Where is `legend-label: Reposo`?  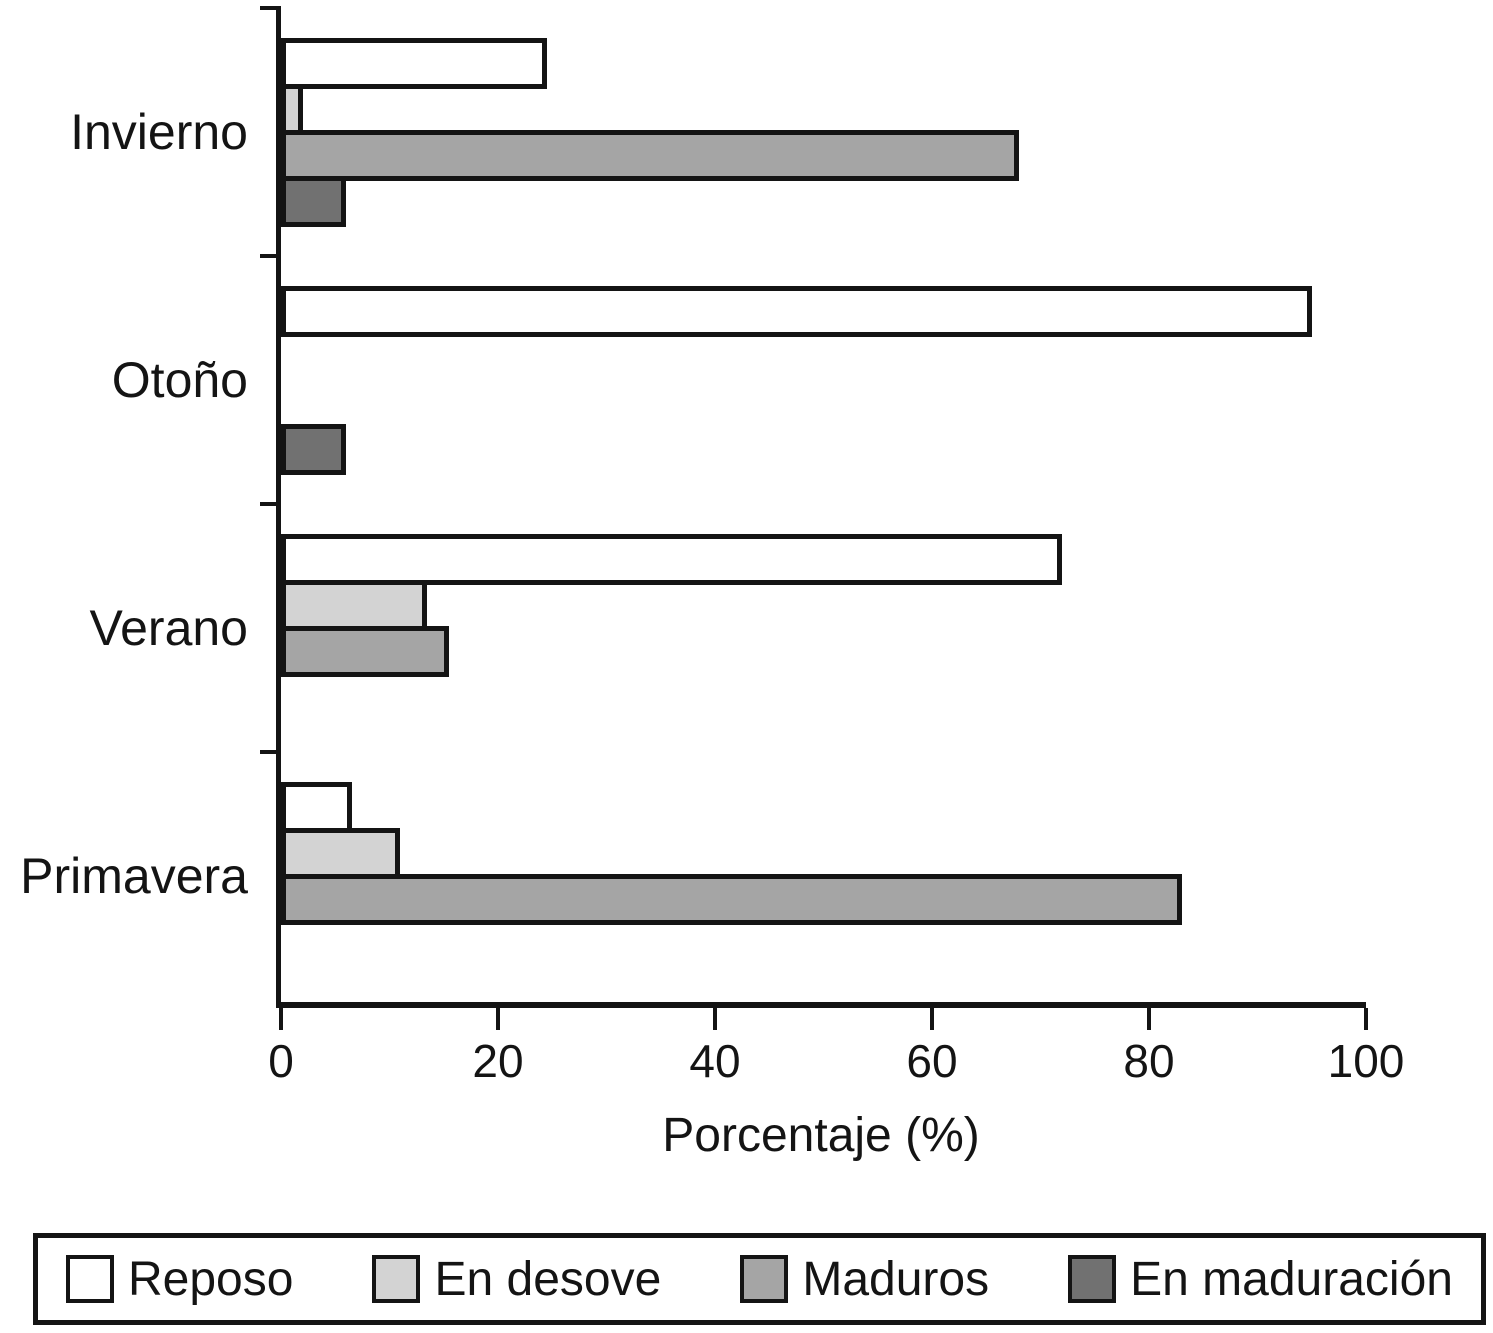
legend-label: Reposo is located at coordinates (211, 1279).